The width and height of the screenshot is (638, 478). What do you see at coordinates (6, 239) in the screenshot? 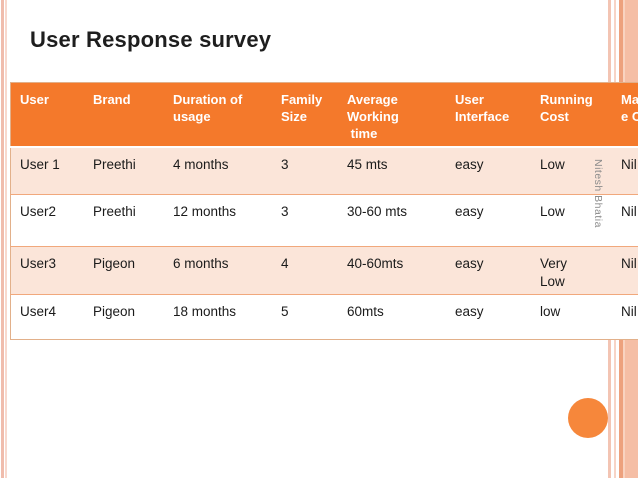
I see `left-border-stripe-inner` at bounding box center [6, 239].